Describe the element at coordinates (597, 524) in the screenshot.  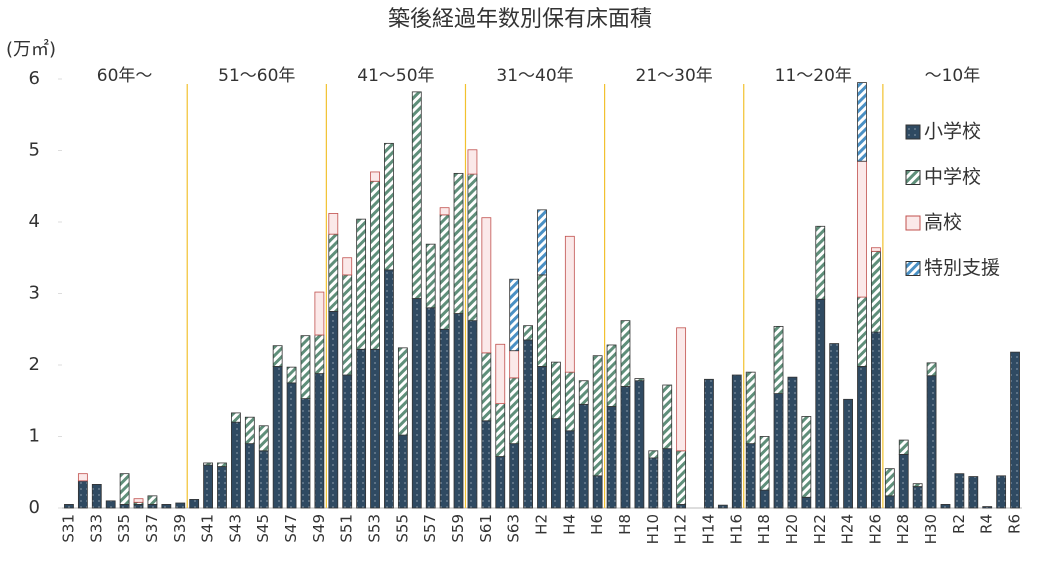
I see `x-tick-label: H6` at that location.